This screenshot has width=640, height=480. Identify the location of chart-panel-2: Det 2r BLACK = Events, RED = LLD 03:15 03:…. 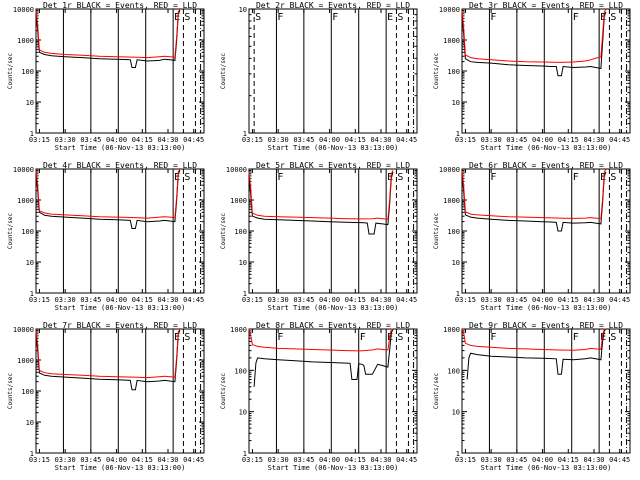
(319, 76).